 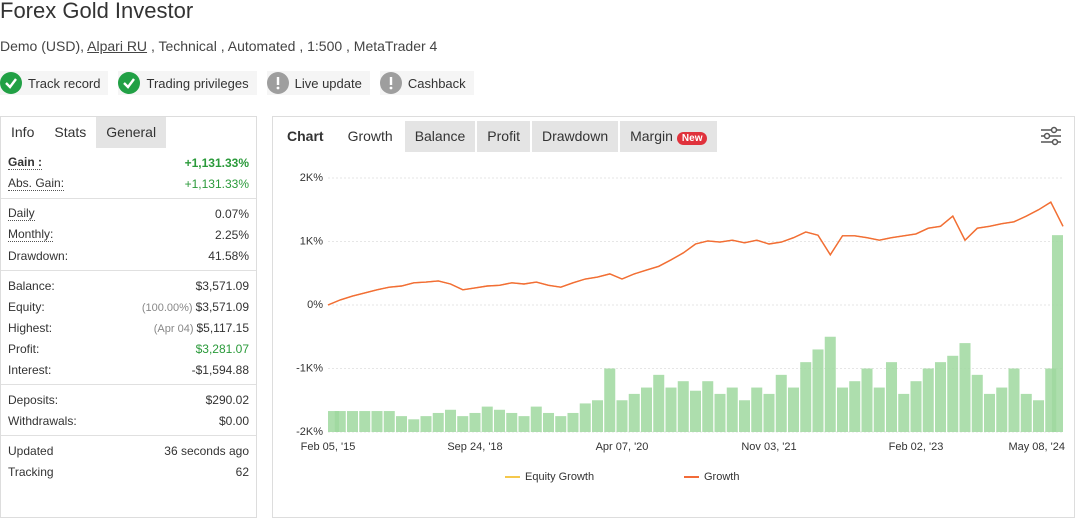 I want to click on chart-tab: Growth, so click(x=370, y=136).